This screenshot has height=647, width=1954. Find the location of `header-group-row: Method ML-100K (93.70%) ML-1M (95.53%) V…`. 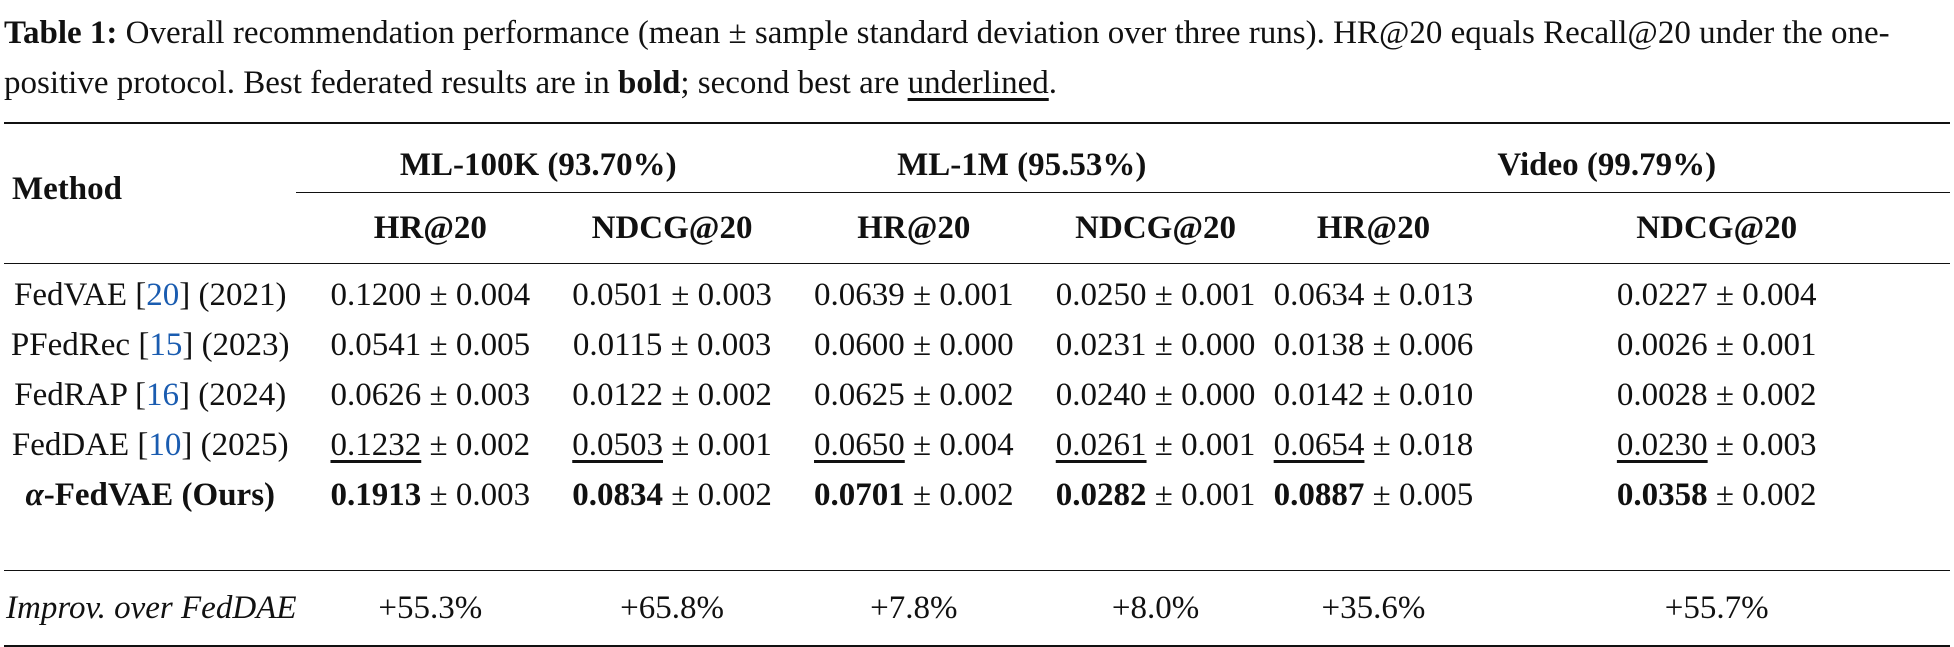

header-group-row: Method ML-100K (93.70%) ML-1M (95.53%) V… is located at coordinates (977, 165).